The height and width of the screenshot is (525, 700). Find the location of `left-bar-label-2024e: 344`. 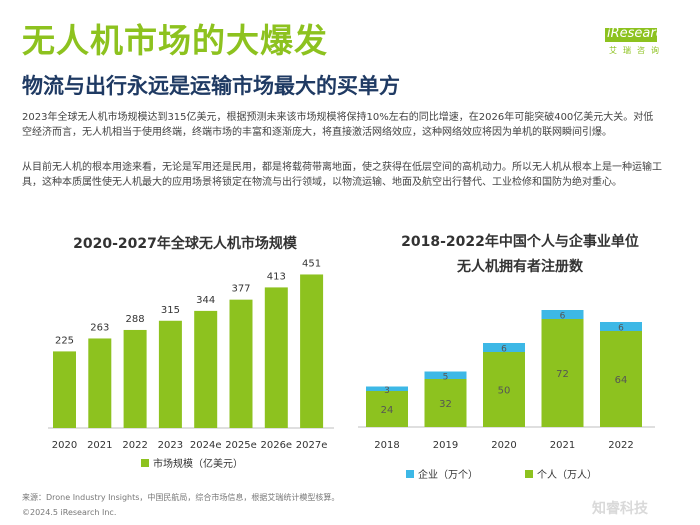

left-bar-label-2024e: 344 is located at coordinates (205, 300).